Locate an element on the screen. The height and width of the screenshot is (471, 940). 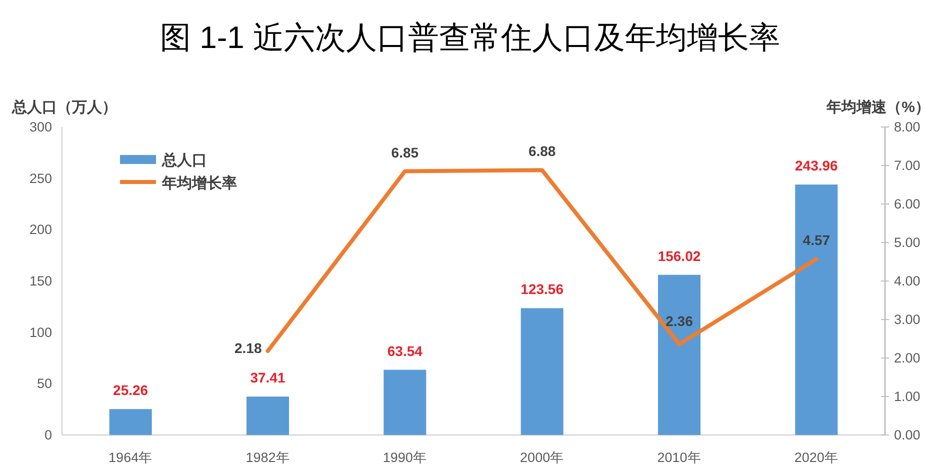
data-label: 37.41 is located at coordinates (268, 378).